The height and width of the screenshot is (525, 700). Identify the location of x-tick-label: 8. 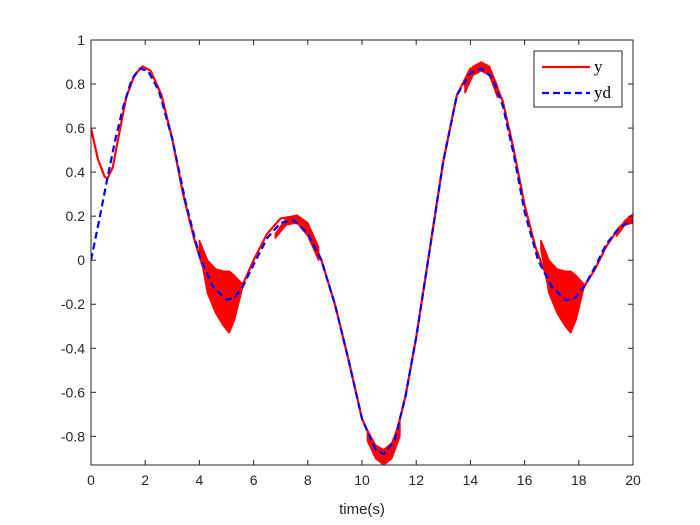
(308, 480).